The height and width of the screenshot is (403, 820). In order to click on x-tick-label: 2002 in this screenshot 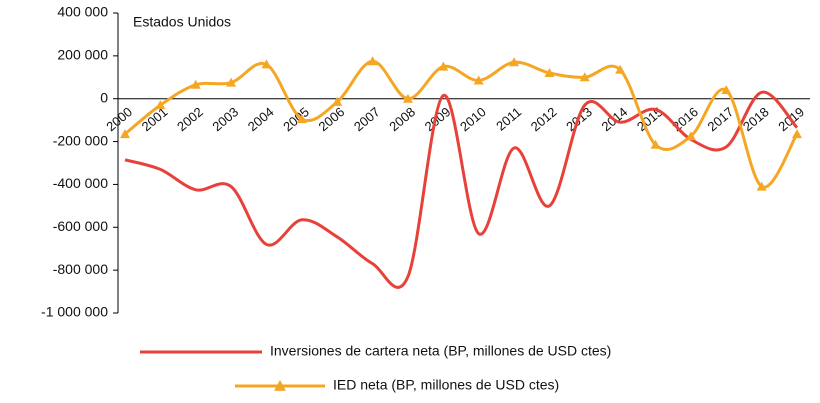, I will do `click(190, 119)`.